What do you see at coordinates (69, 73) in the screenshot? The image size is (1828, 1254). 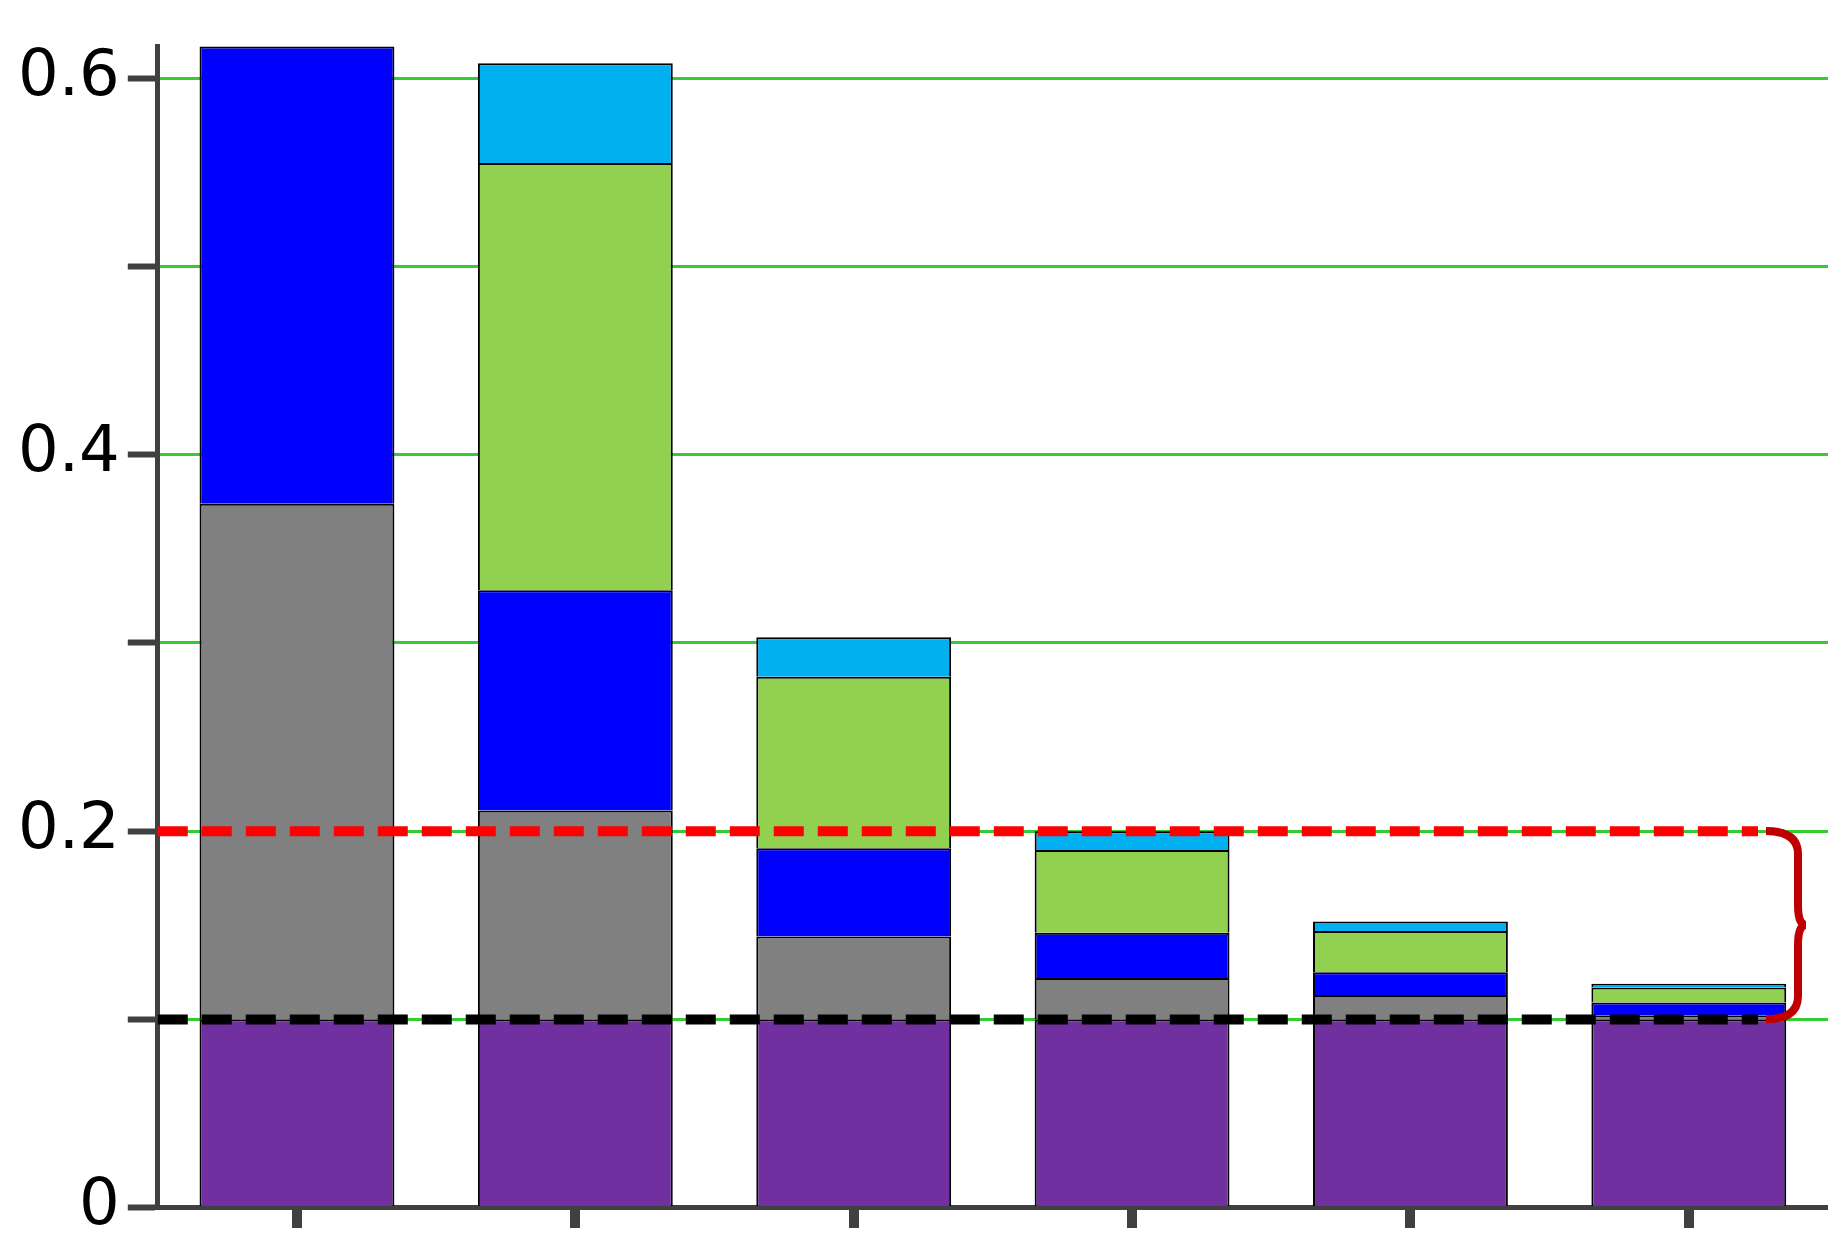 I see `y-tick-label: 0.6` at bounding box center [69, 73].